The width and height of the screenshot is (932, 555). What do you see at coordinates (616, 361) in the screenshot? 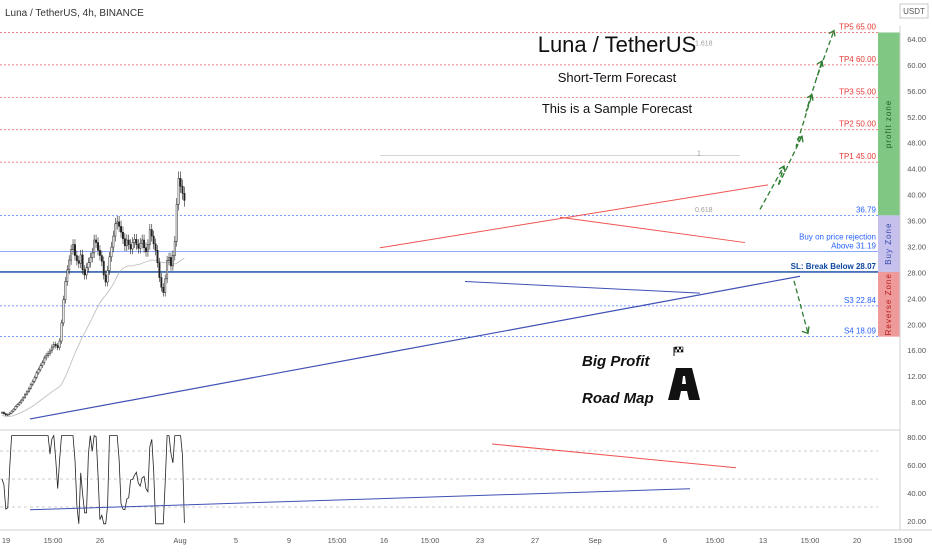
I see `annotation-big-profit: Big Profit` at bounding box center [616, 361].